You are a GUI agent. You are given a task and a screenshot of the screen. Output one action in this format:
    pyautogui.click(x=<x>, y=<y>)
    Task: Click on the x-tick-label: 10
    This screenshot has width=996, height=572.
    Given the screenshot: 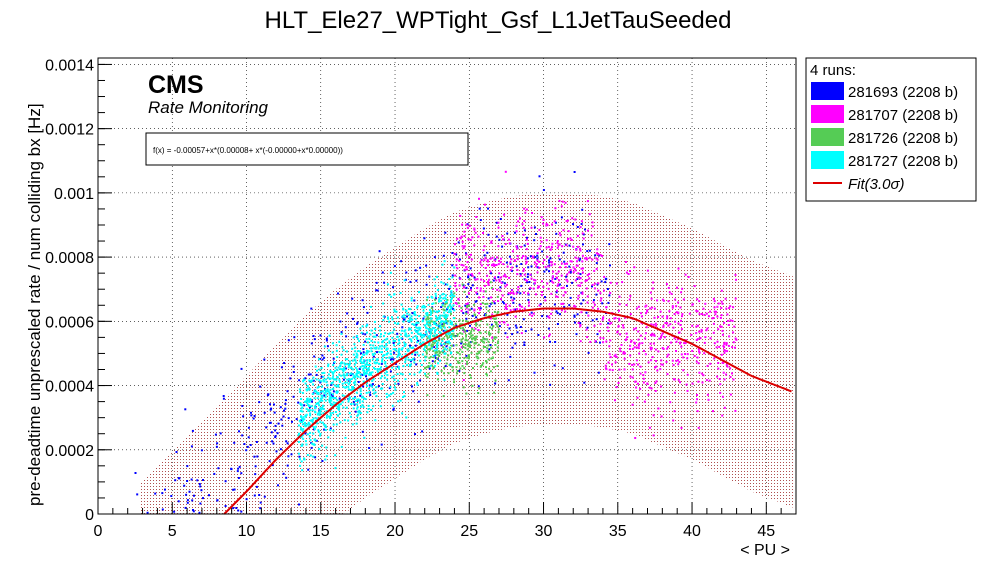 What is the action you would take?
    pyautogui.click(x=247, y=531)
    